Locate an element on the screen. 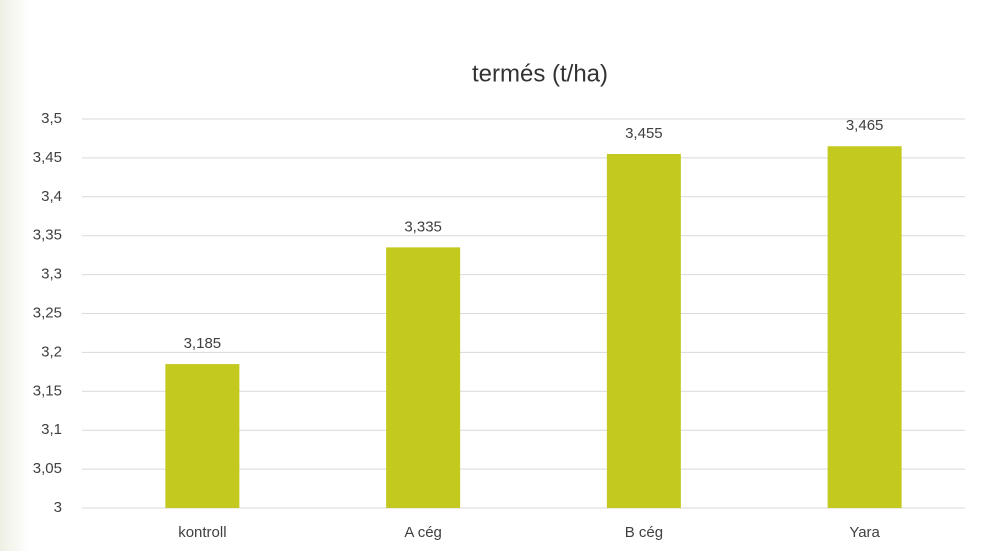 The image size is (986, 551). data-label: 3,465 is located at coordinates (865, 125).